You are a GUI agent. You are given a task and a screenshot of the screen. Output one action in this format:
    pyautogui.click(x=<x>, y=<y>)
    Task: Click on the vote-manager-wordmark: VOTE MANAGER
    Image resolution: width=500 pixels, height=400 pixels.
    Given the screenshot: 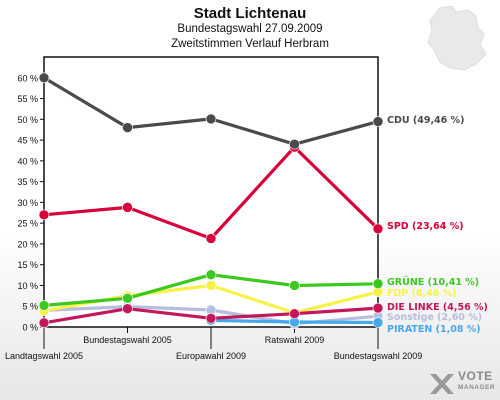 What is the action you would take?
    pyautogui.click(x=477, y=381)
    